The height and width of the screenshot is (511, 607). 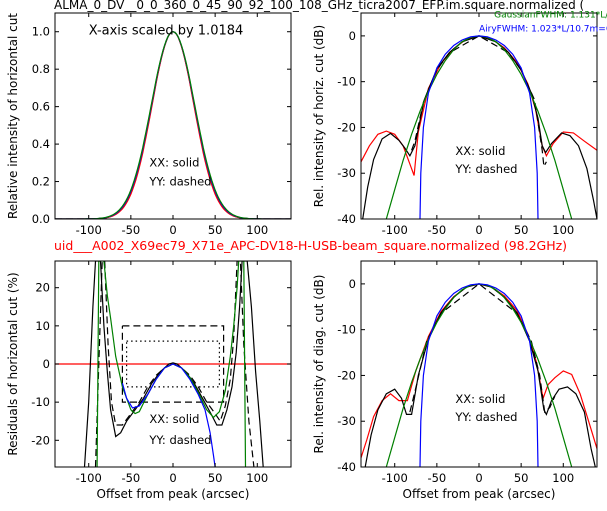 I want to click on y-tick-label: 0.8, so click(x=41, y=69).